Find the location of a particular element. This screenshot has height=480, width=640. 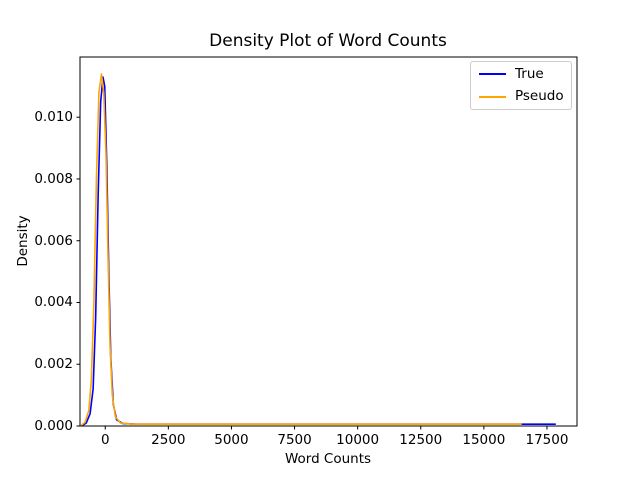

legend-entry-true: True is located at coordinates (525, 74).